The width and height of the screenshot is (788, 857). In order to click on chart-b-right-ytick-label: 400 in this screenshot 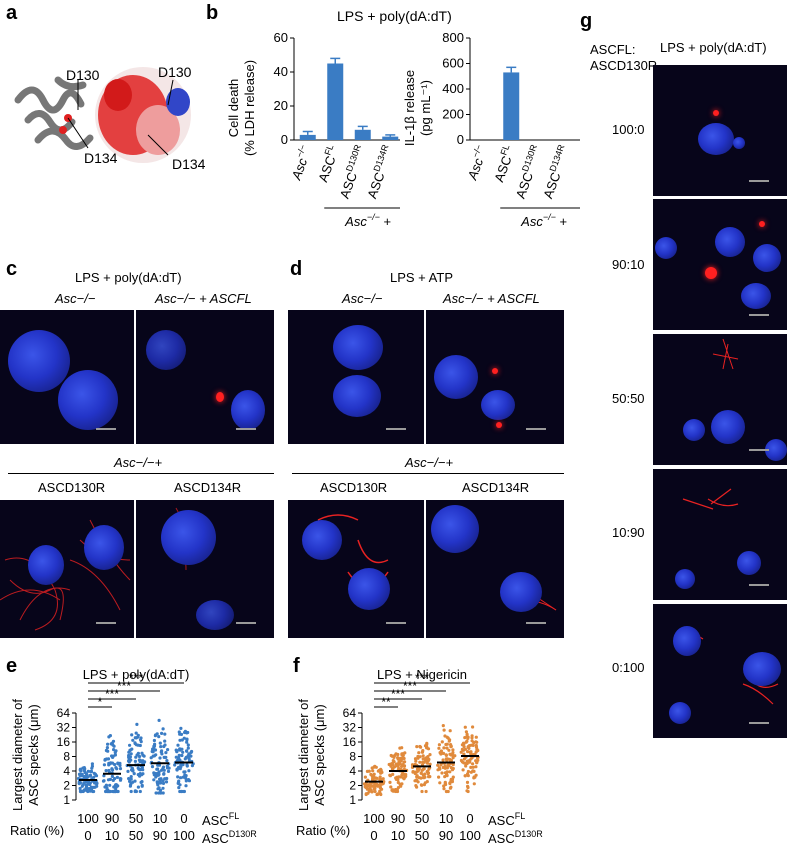, I will do `click(453, 88)`.